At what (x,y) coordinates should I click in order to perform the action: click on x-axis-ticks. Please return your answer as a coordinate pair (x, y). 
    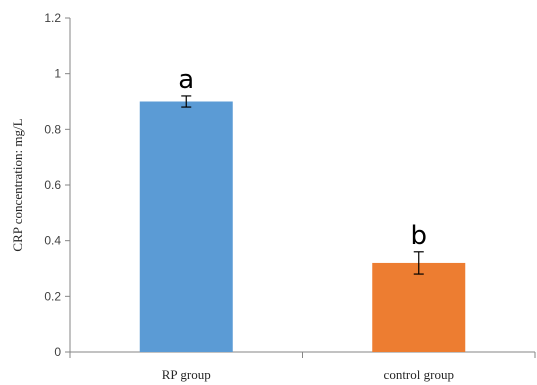
    Looking at the image, I should click on (302, 355).